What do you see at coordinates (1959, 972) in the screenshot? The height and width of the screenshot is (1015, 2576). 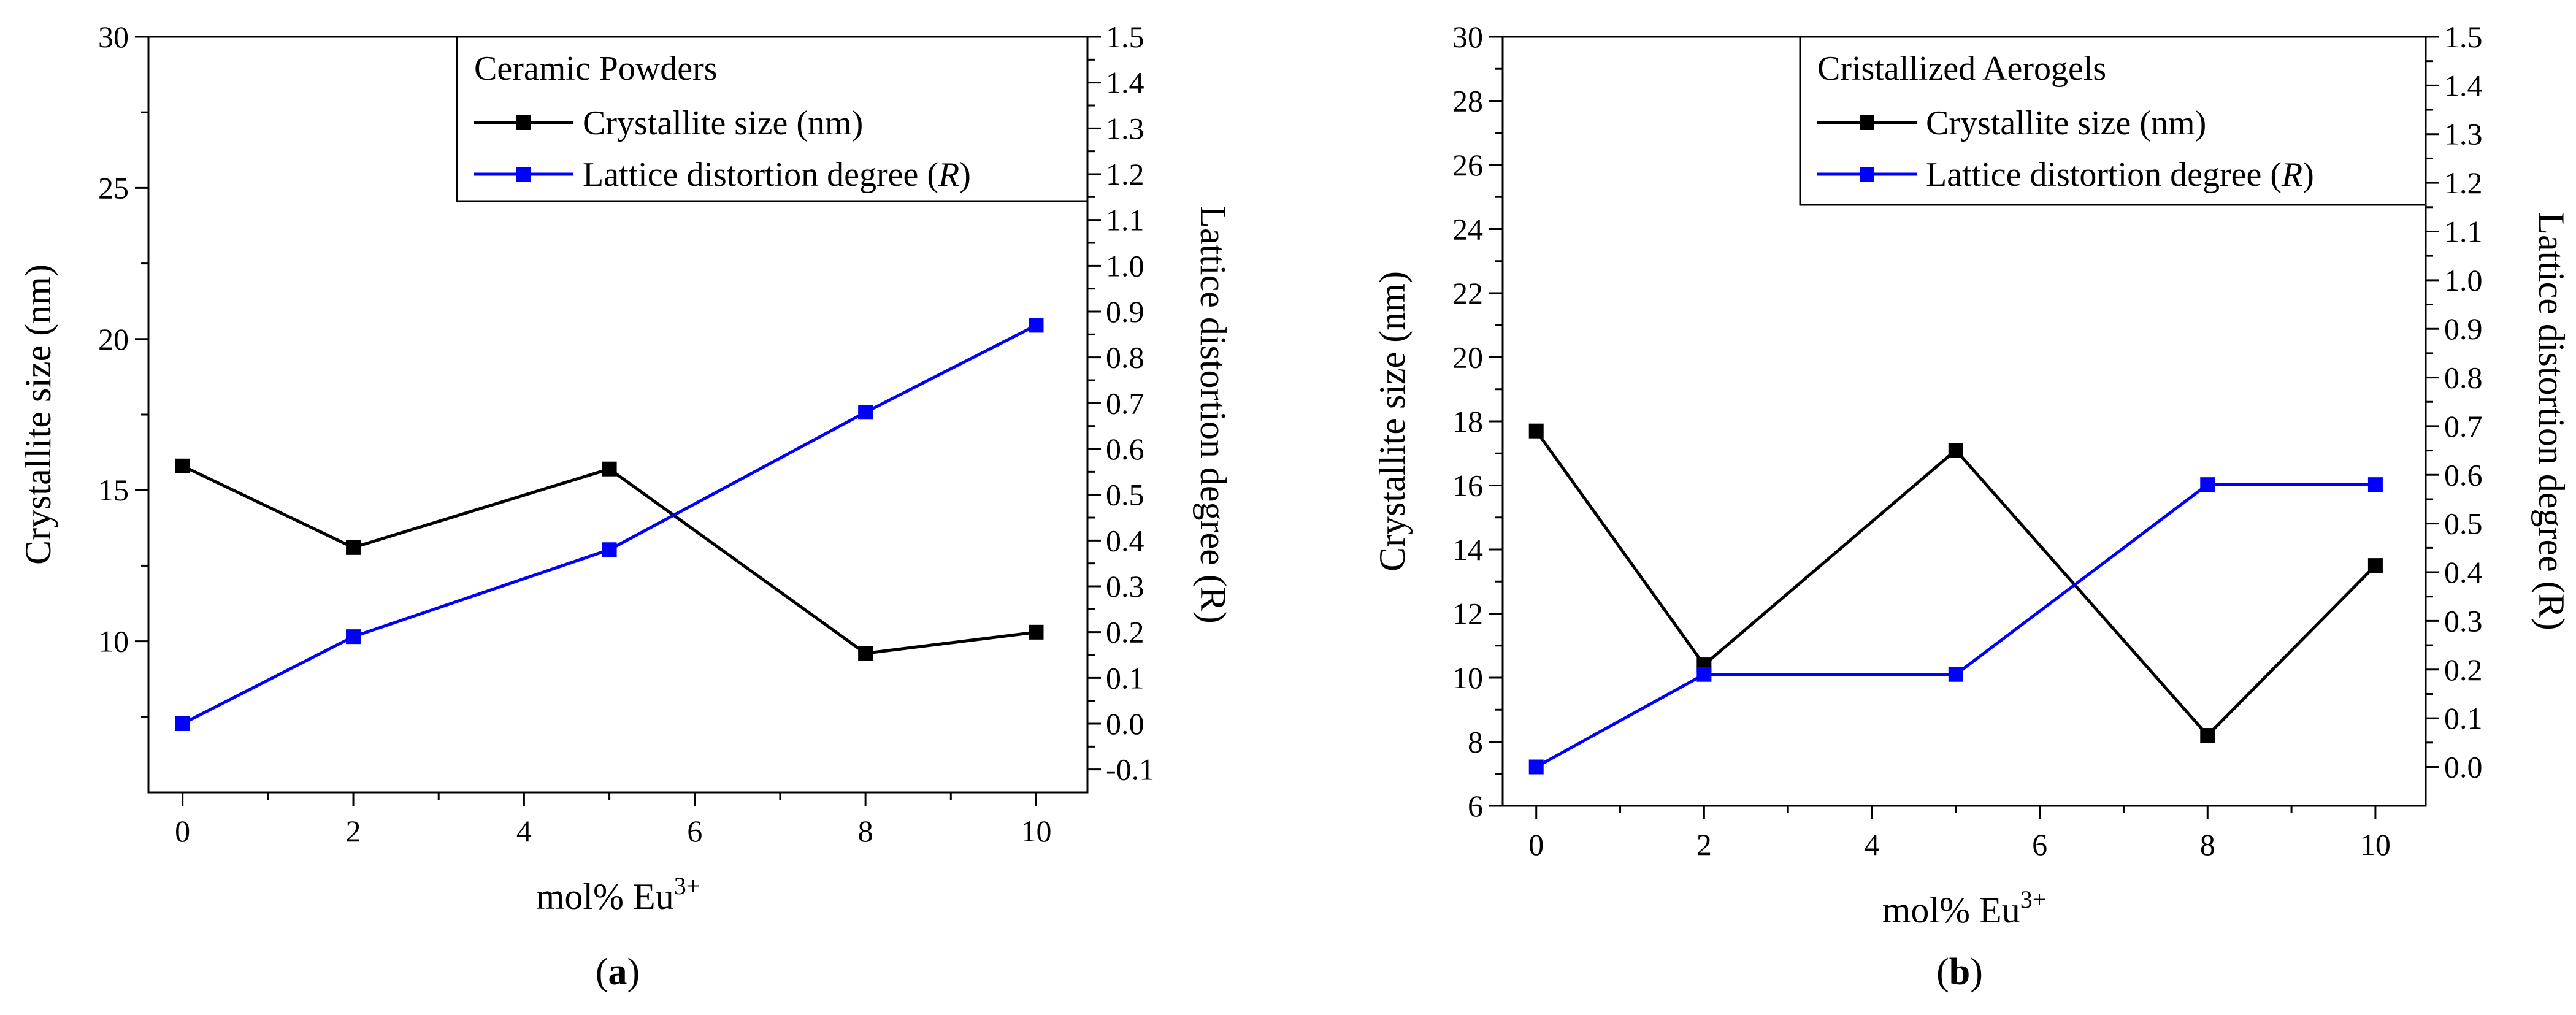 I see `panel-label: (b)` at bounding box center [1959, 972].